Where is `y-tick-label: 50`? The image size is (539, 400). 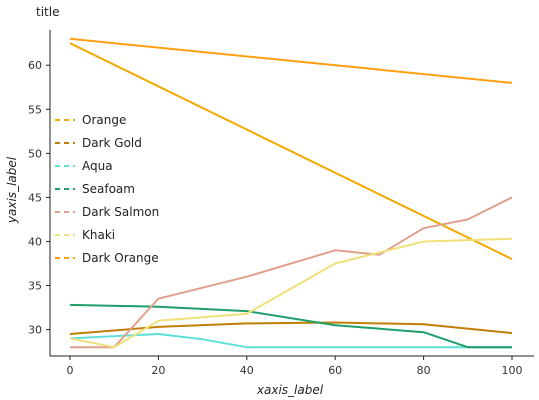 y-tick-label: 50 is located at coordinates (35, 153).